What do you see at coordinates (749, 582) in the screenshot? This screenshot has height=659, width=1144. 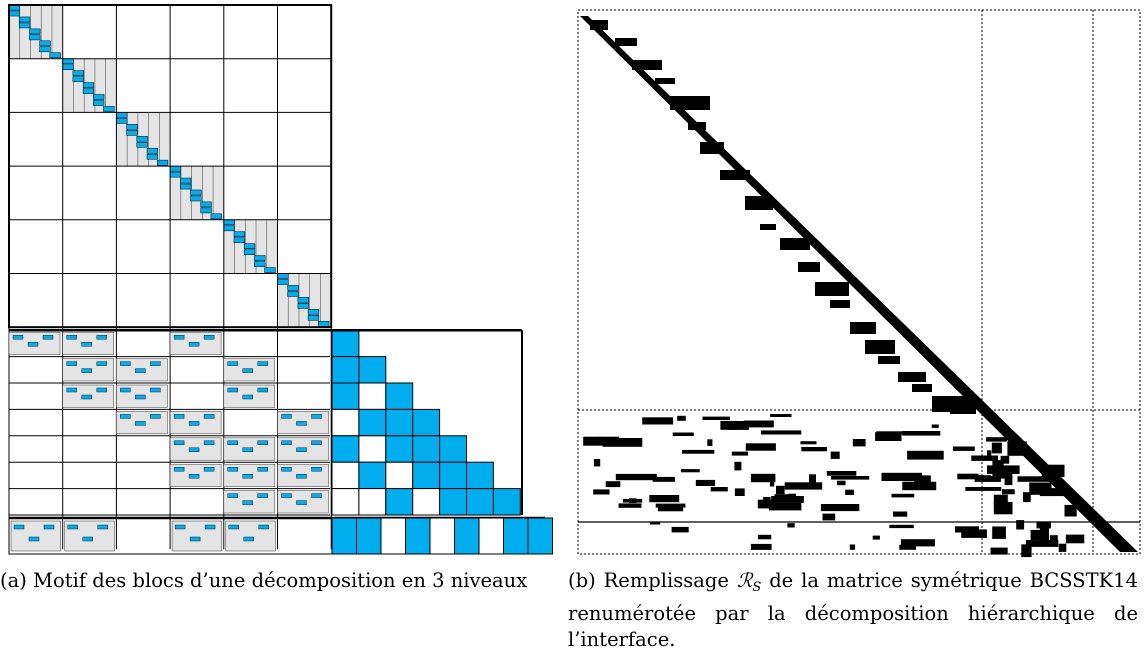 I see `caption-b-symbol: ℛS` at bounding box center [749, 582].